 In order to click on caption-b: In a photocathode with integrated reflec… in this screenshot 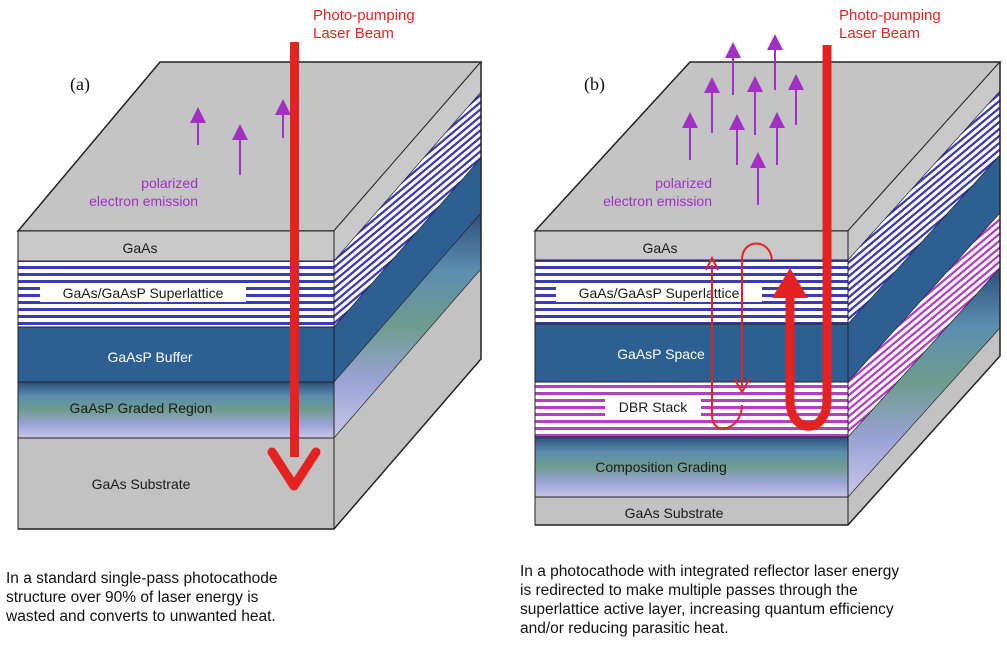, I will do `click(709, 600)`.